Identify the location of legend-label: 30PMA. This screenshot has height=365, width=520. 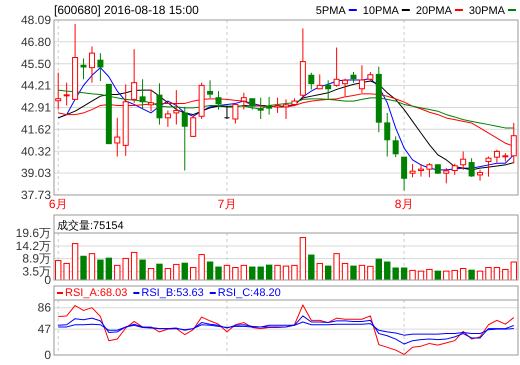
(487, 11).